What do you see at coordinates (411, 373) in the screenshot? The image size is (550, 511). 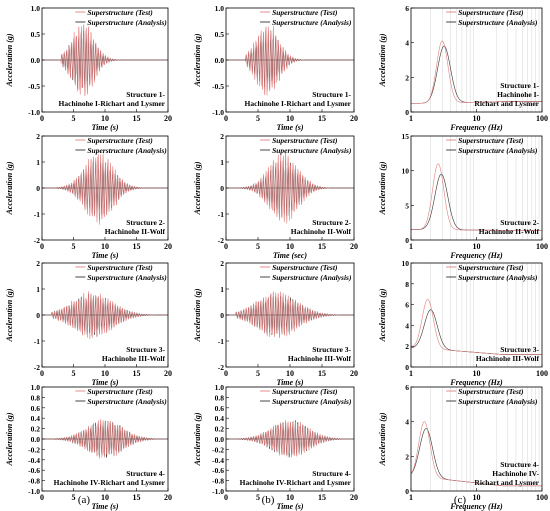 I see `x-tick-label: 1` at bounding box center [411, 373].